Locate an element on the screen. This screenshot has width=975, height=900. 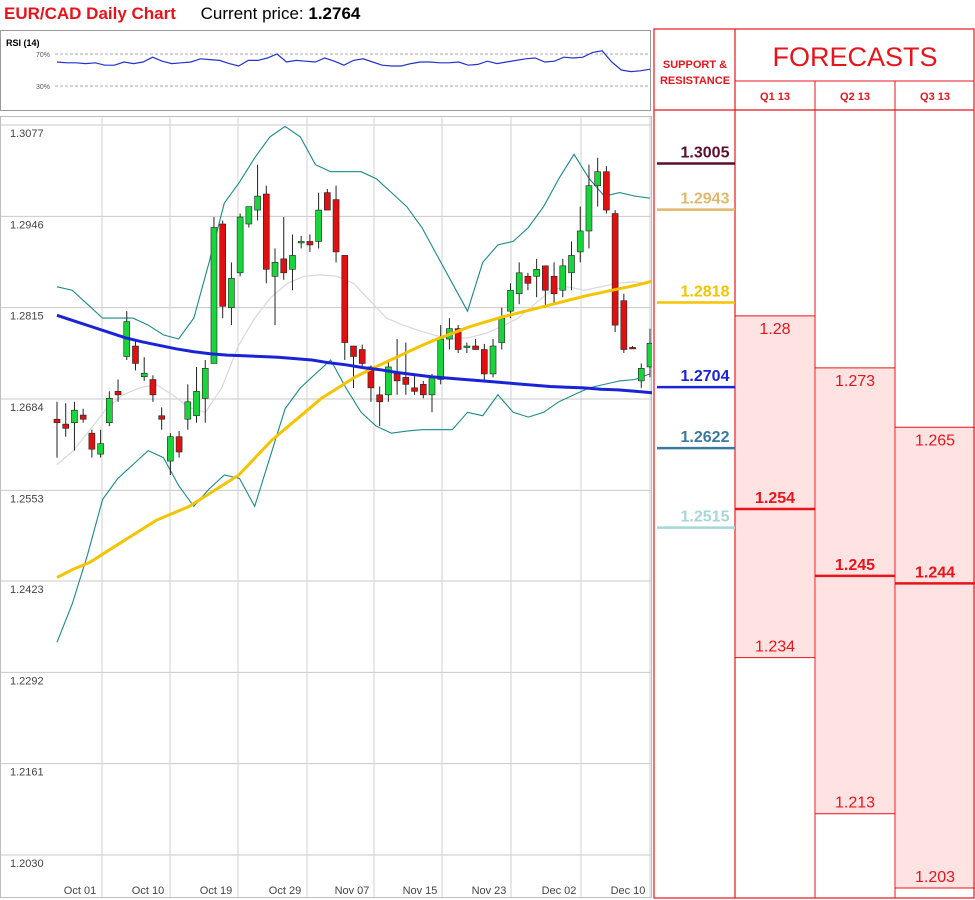
y-tick-label: 1.2423 is located at coordinates (27, 590).